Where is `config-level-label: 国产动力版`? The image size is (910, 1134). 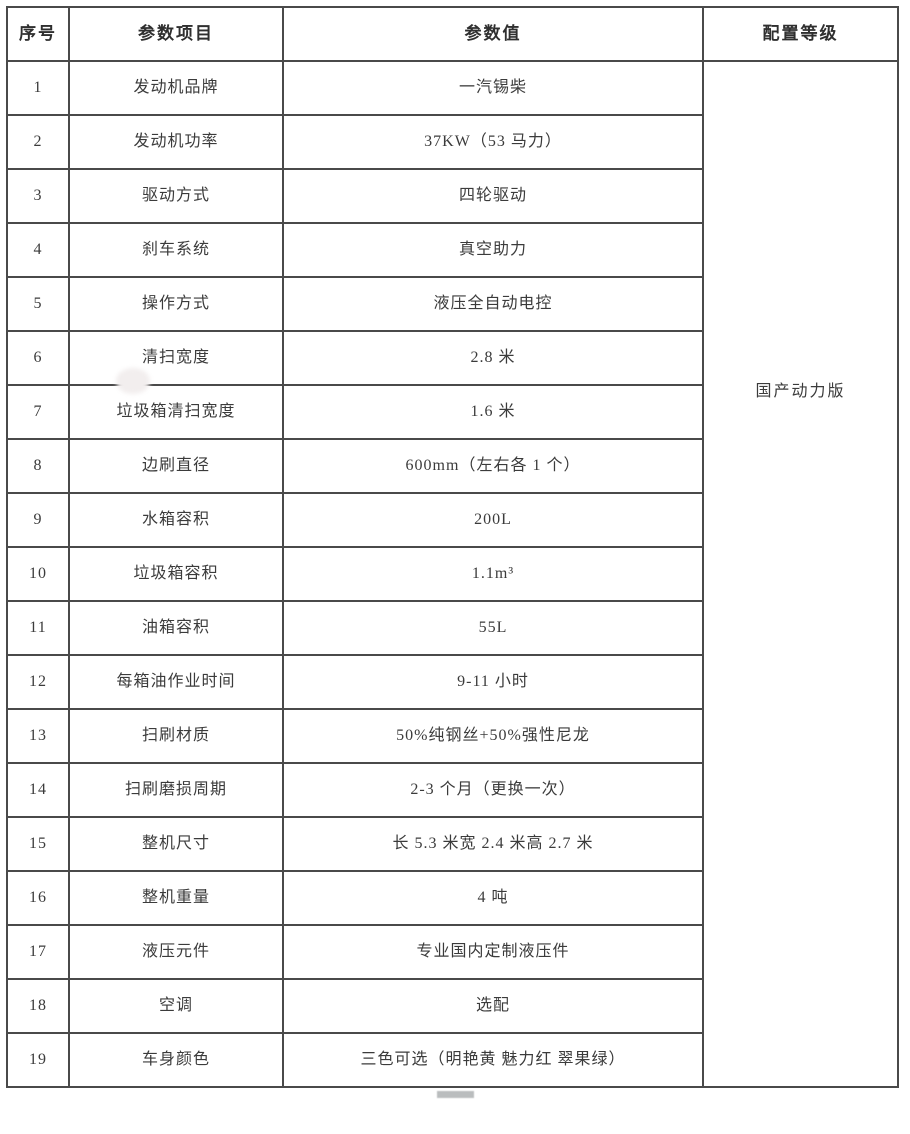 config-level-label: 国产动力版 is located at coordinates (800, 391).